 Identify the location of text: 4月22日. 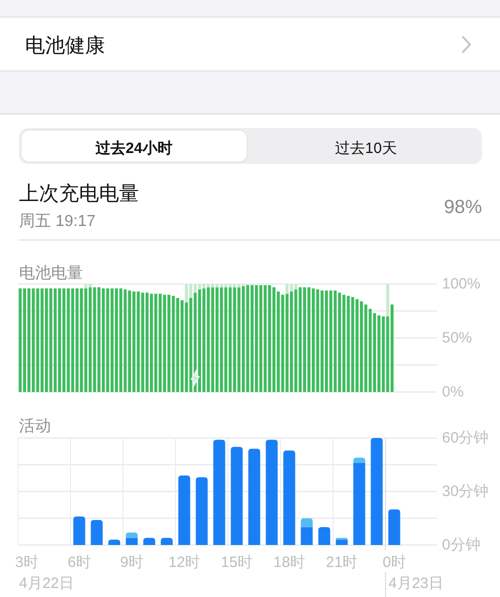
(46, 583).